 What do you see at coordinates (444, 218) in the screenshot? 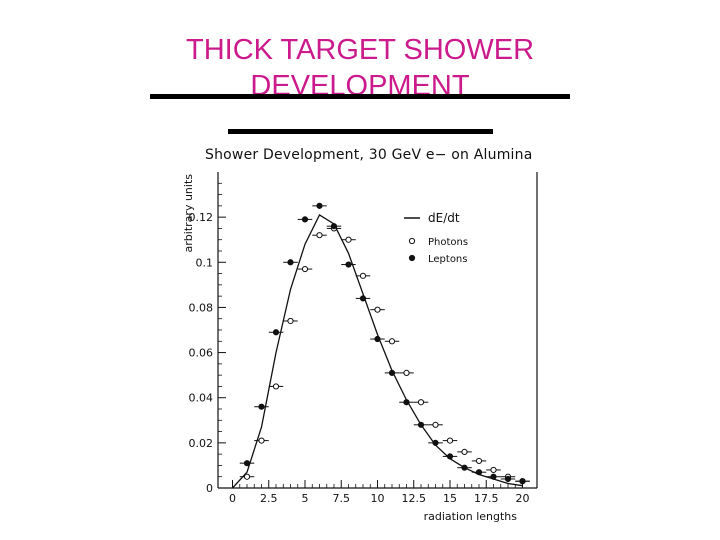
I see `legend-dEdt-label: dE/dt` at bounding box center [444, 218].